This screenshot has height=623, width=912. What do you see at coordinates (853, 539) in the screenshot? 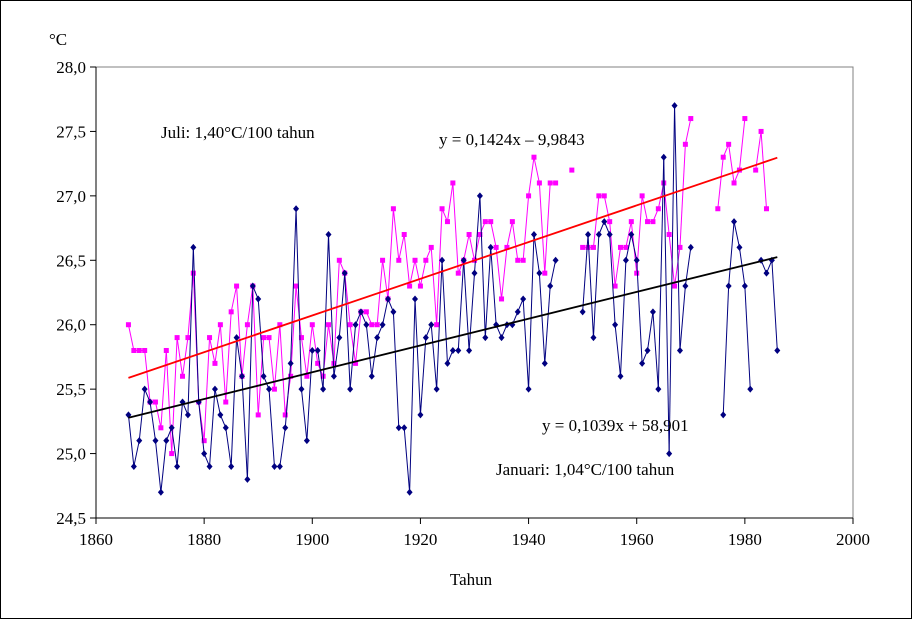
I see `x-tick-label: 2000` at bounding box center [853, 539].